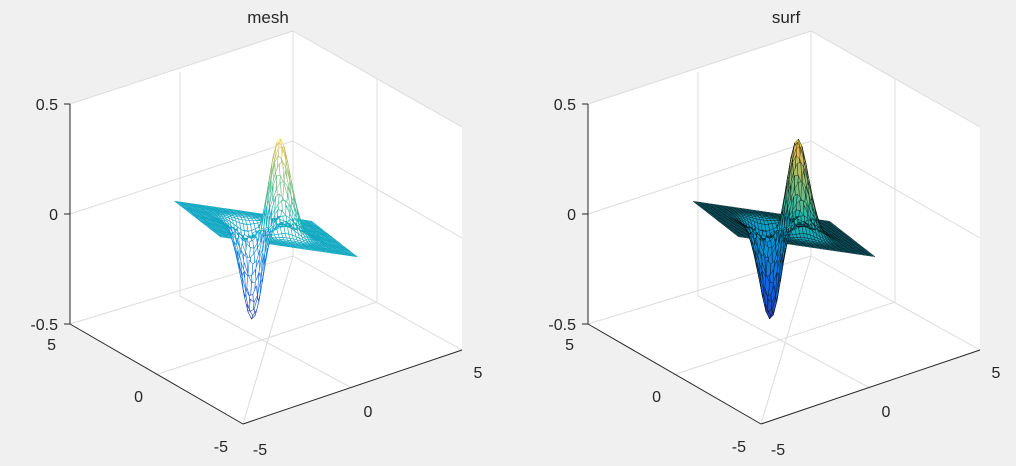 The width and height of the screenshot is (1016, 466). Describe the element at coordinates (784, 229) in the screenshot. I see `surf-surface` at that location.